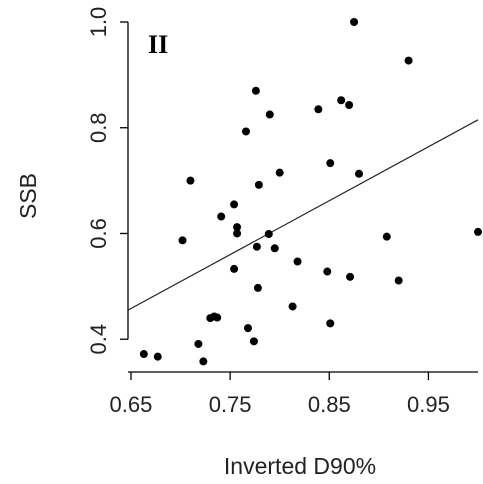  What do you see at coordinates (329, 404) in the screenshot?
I see `x-tick-label: 0.85` at bounding box center [329, 404].